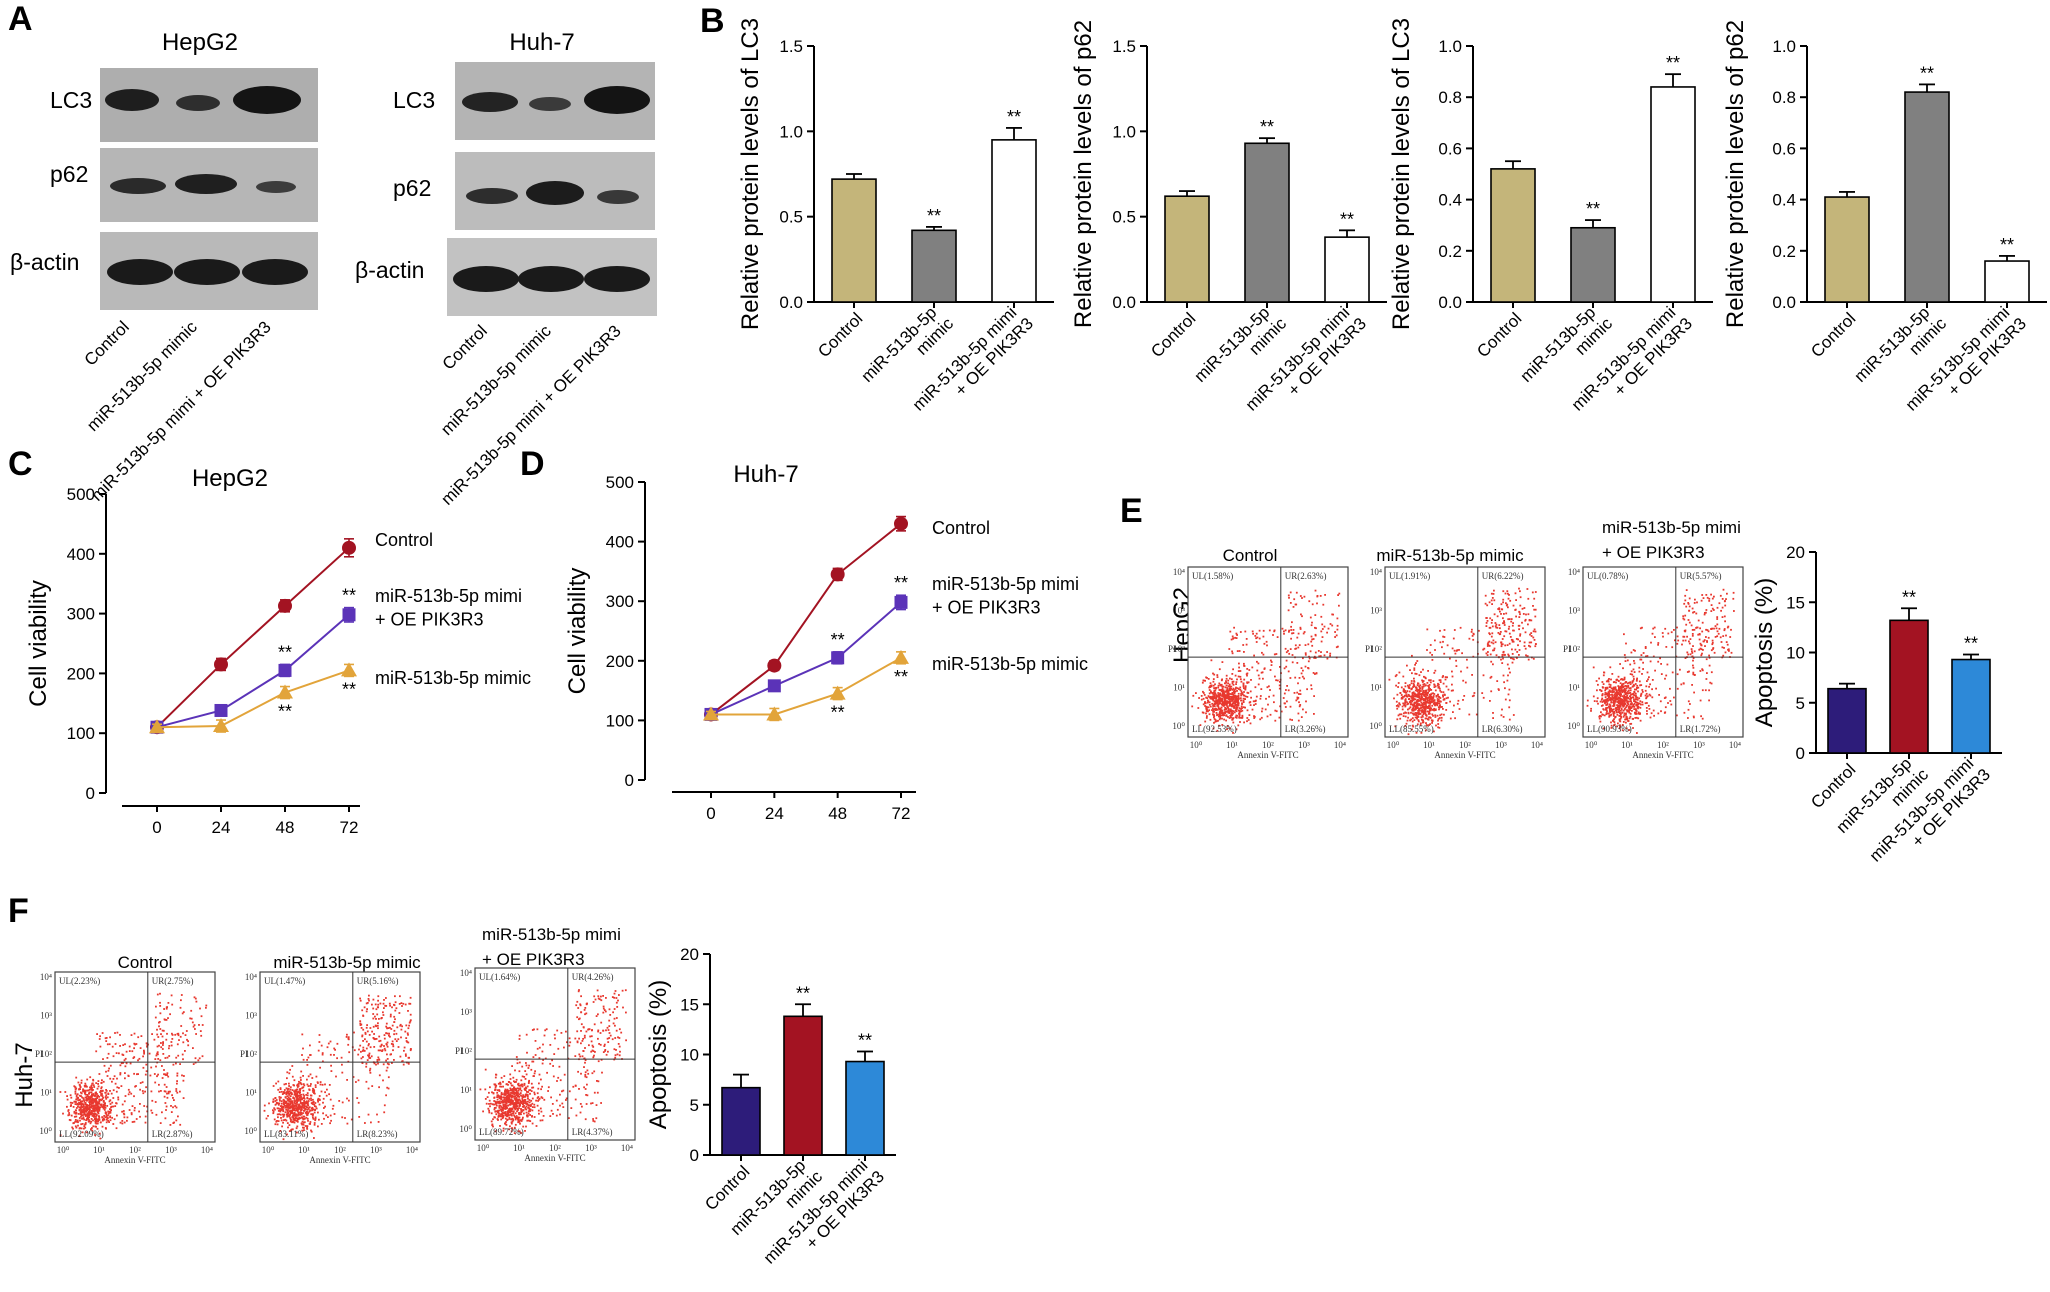 This screenshot has width=2050, height=1292. What do you see at coordinates (551, 279) in the screenshot?
I see `blot-band` at bounding box center [551, 279].